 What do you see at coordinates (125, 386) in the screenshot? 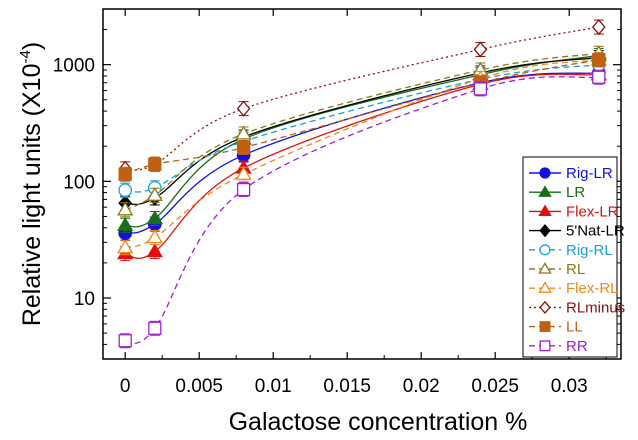
I see `x-tick-label: 0` at bounding box center [125, 386].